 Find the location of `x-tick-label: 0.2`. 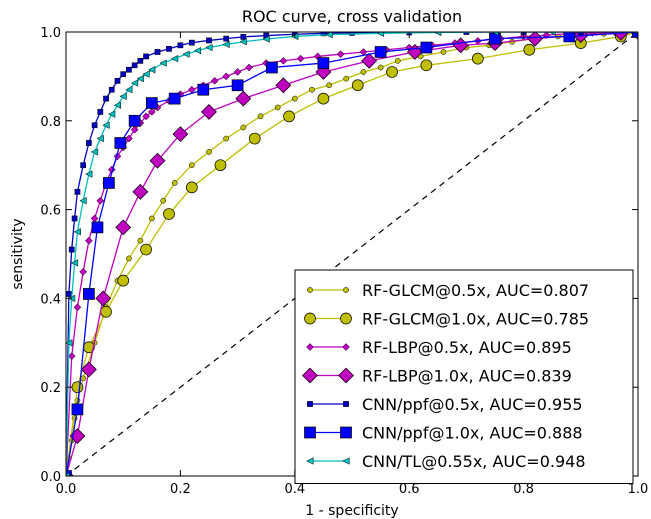

x-tick-label: 0.2 is located at coordinates (180, 489).